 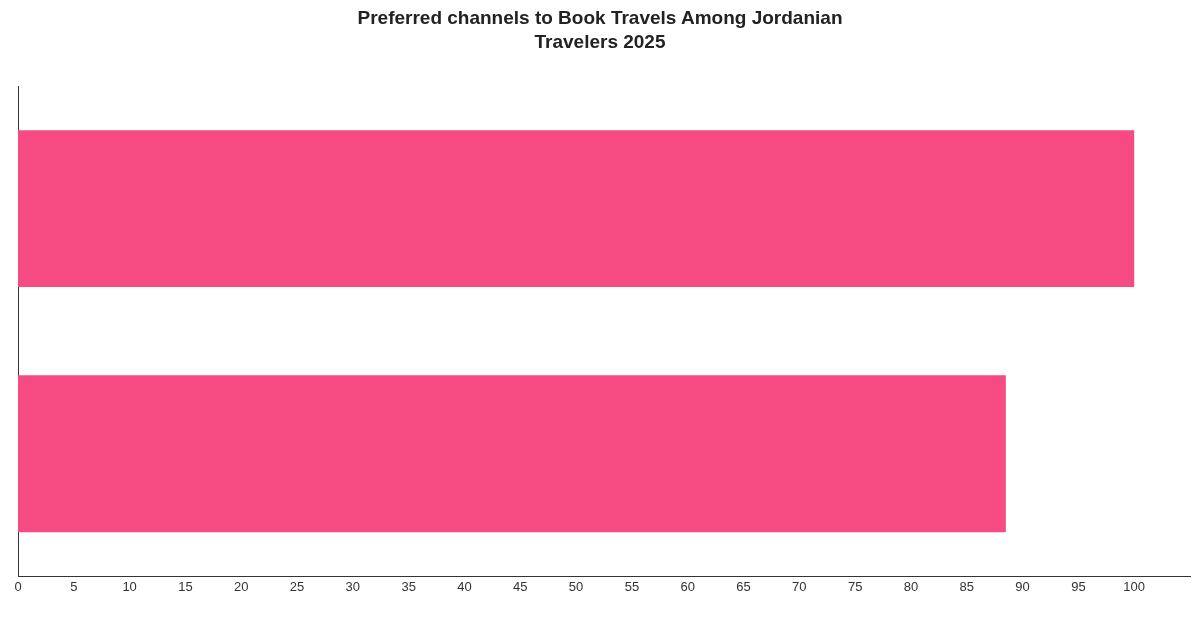 What do you see at coordinates (408, 586) in the screenshot?
I see `x-tick-label: 35` at bounding box center [408, 586].